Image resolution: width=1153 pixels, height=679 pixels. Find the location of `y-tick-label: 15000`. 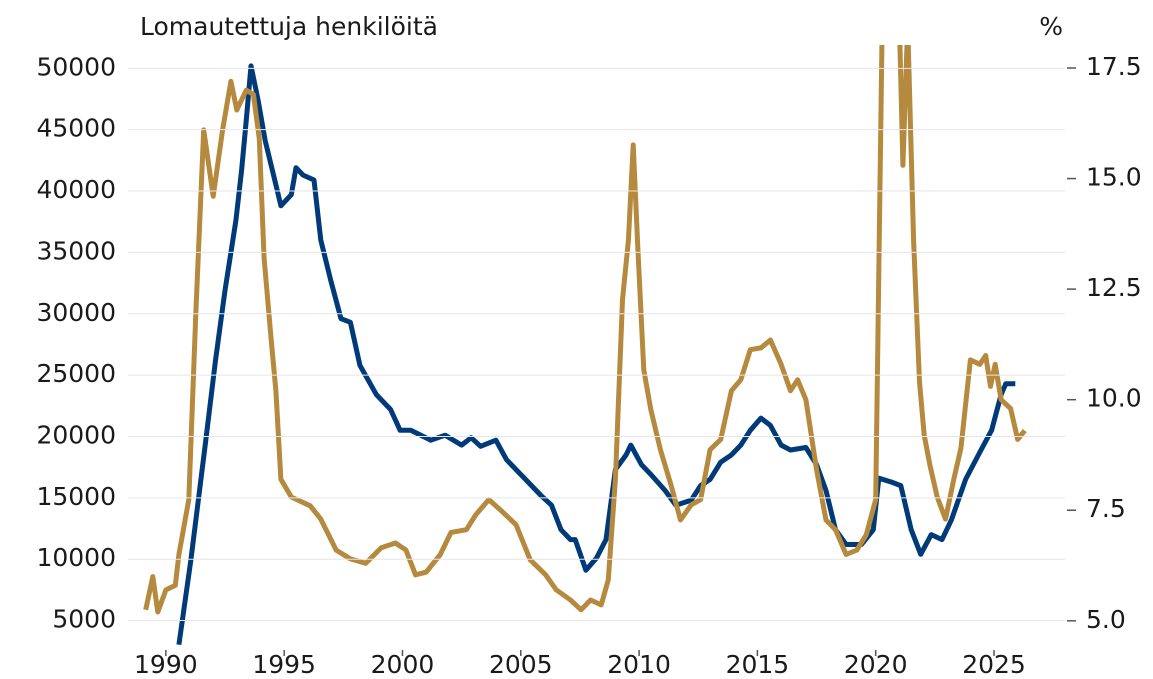

y-tick-label: 15000 is located at coordinates (76, 496).